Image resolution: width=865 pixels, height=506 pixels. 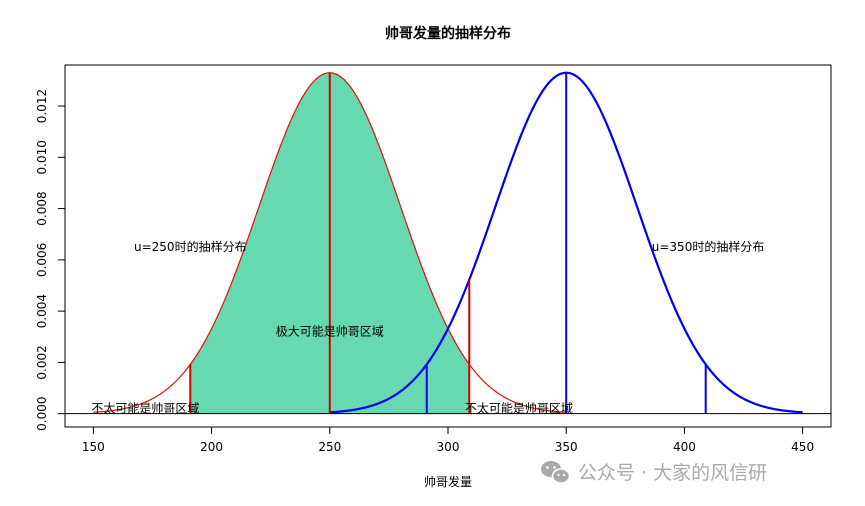 I want to click on x-axis-label: 帅哥发量, so click(x=448, y=481).